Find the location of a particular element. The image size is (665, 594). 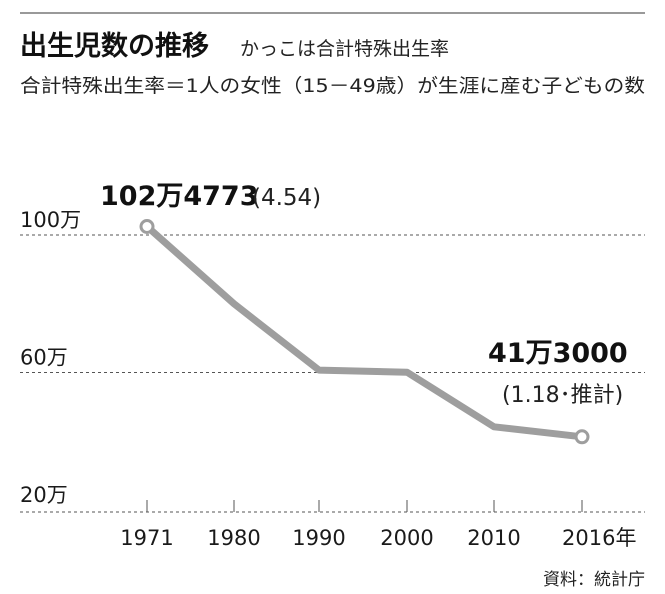

start-value-label: 102万4773 is located at coordinates (179, 196).